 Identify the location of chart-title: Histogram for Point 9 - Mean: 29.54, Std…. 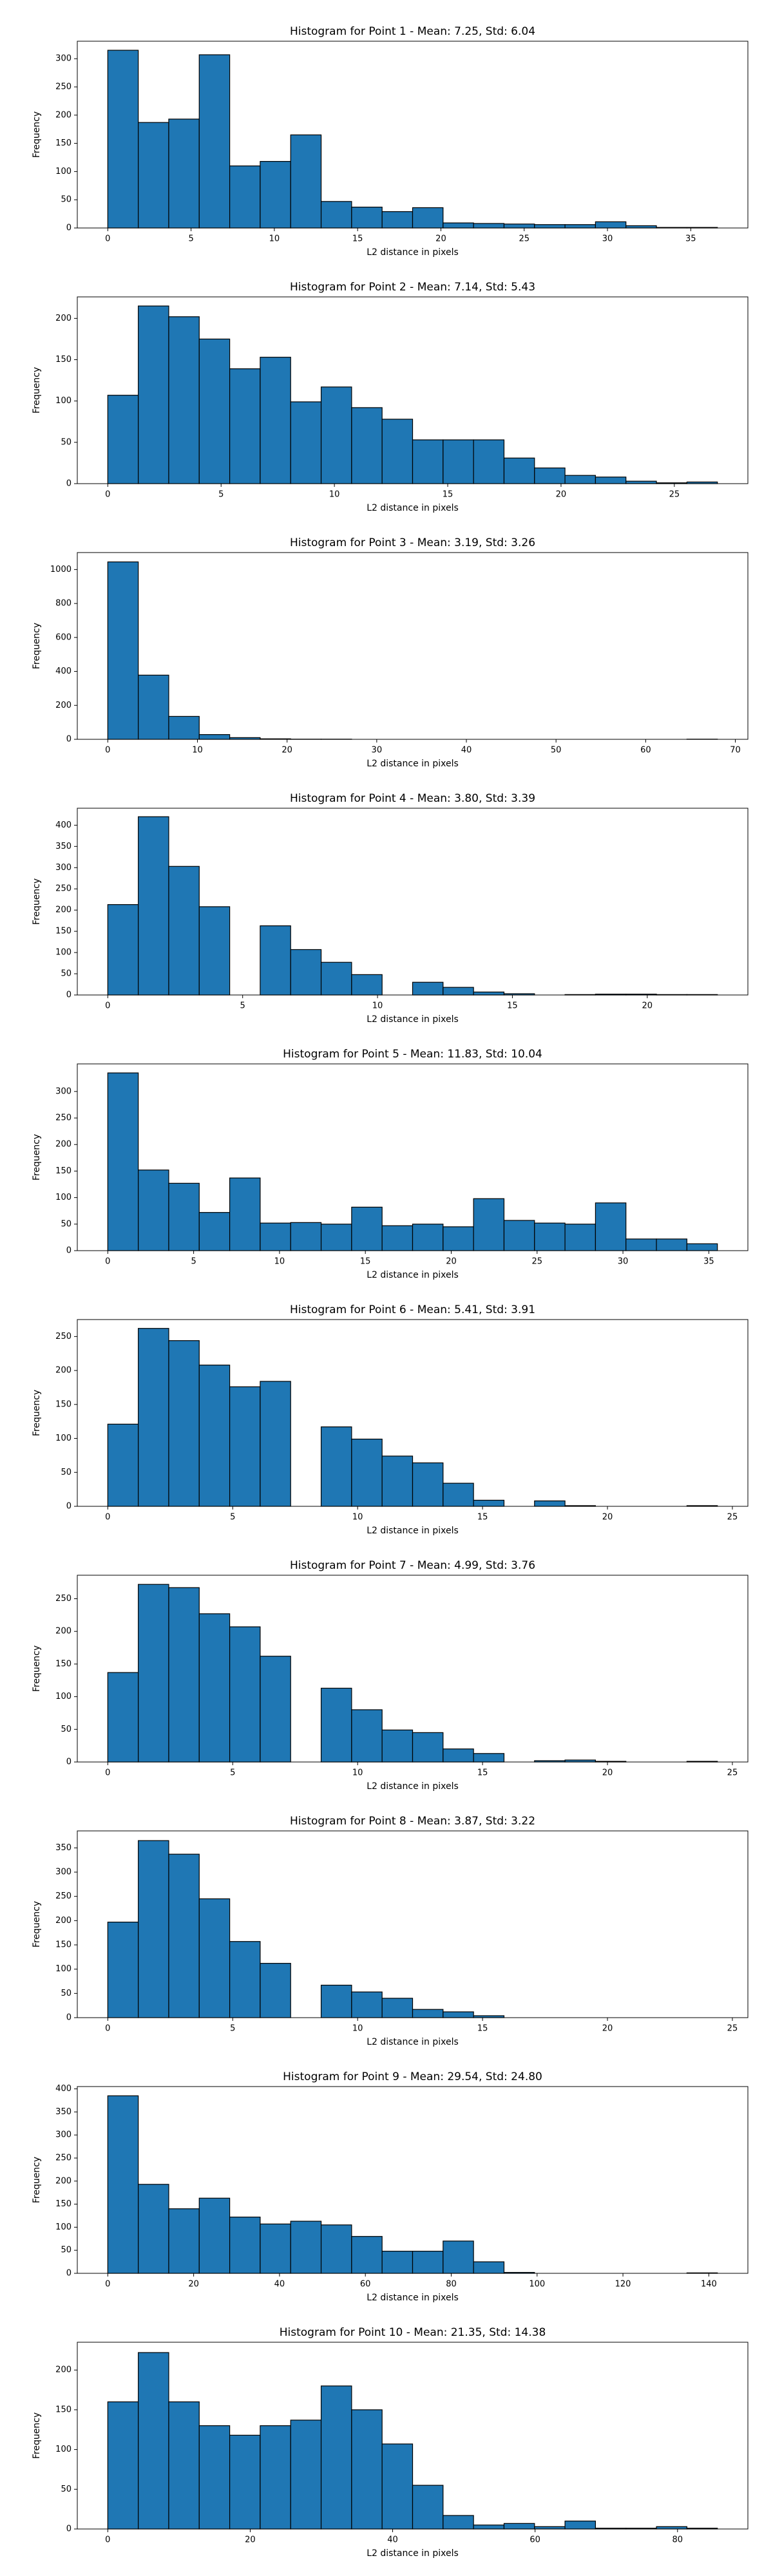
(413, 2076).